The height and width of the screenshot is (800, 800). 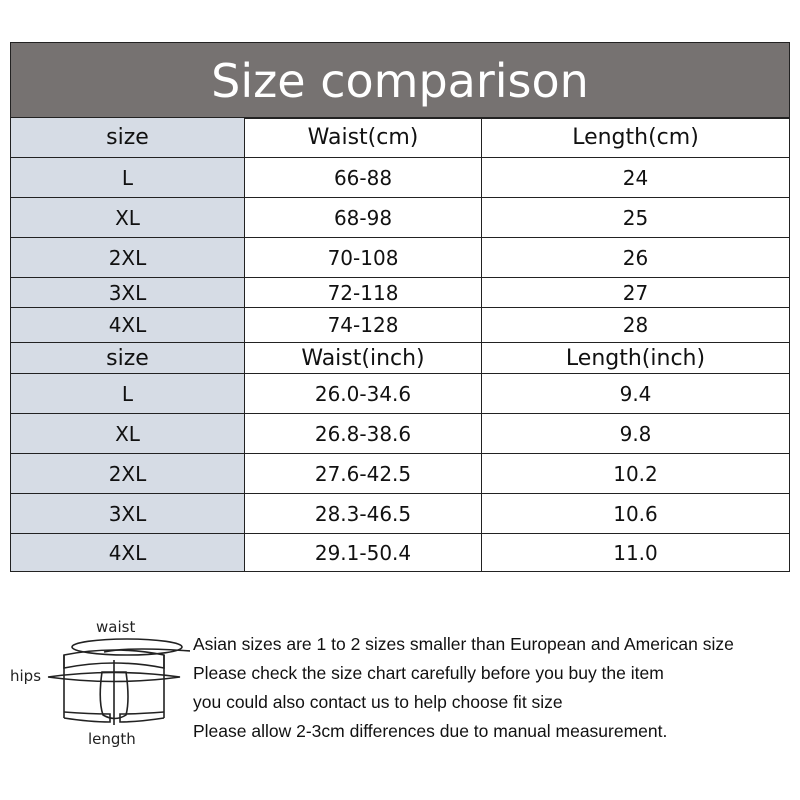 I want to click on table-row: 4XL 29.1-50.4 11.0, so click(x=400, y=552).